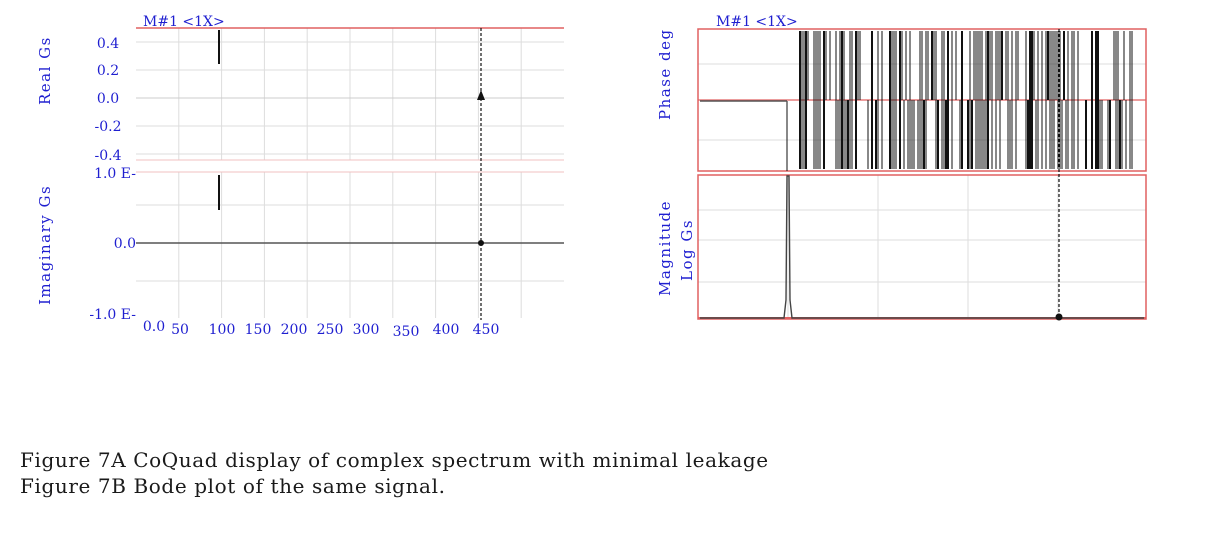 The width and height of the screenshot is (1216, 552). I want to click on imaginary-y-tick-label: 1.0 E-, so click(115, 174).